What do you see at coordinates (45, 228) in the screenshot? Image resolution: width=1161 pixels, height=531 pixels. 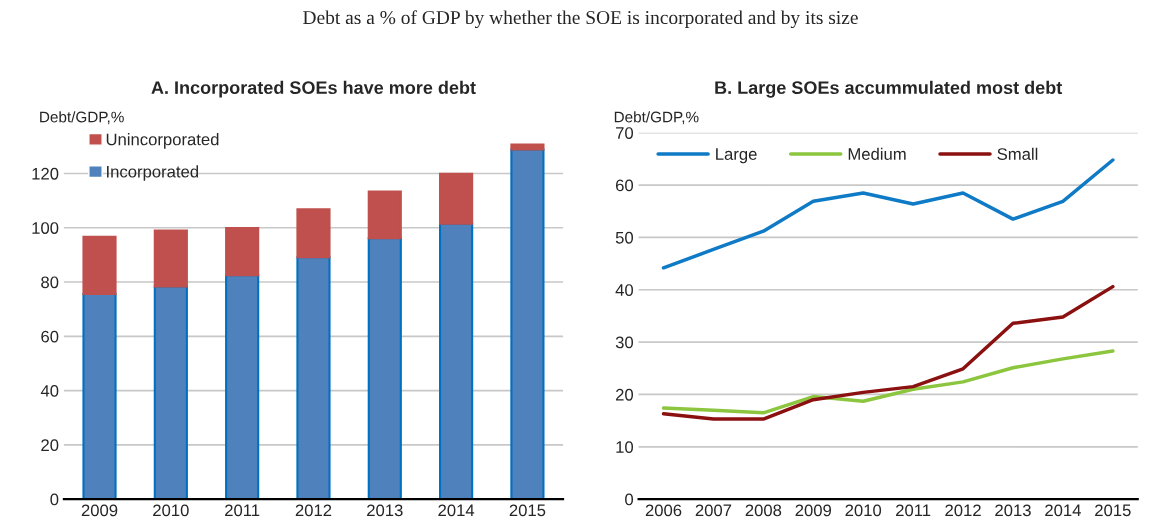 I see `y-tick-label: 100` at bounding box center [45, 228].